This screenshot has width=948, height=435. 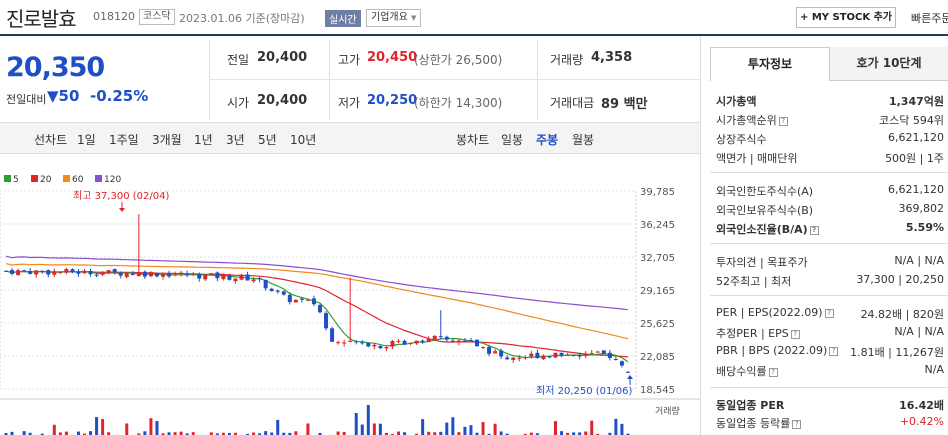 What do you see at coordinates (921, 405) in the screenshot?
I see `info-value: 16.42배` at bounding box center [921, 405].